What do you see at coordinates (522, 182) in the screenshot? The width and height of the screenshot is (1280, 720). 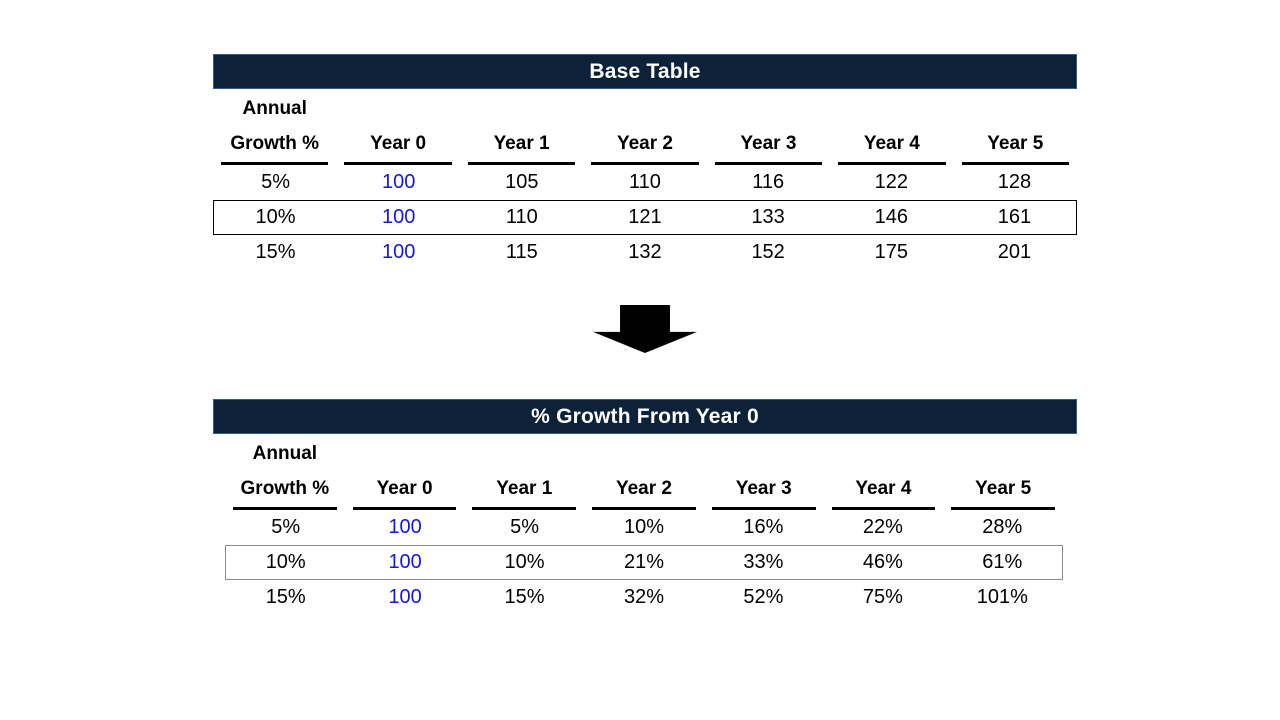 I see `value-cell: 105` at bounding box center [522, 182].